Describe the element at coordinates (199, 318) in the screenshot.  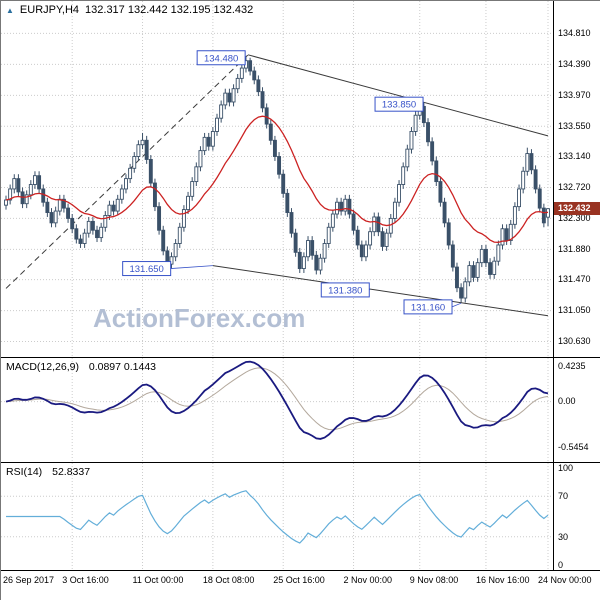
I see `watermark: ActionForex.com` at that location.